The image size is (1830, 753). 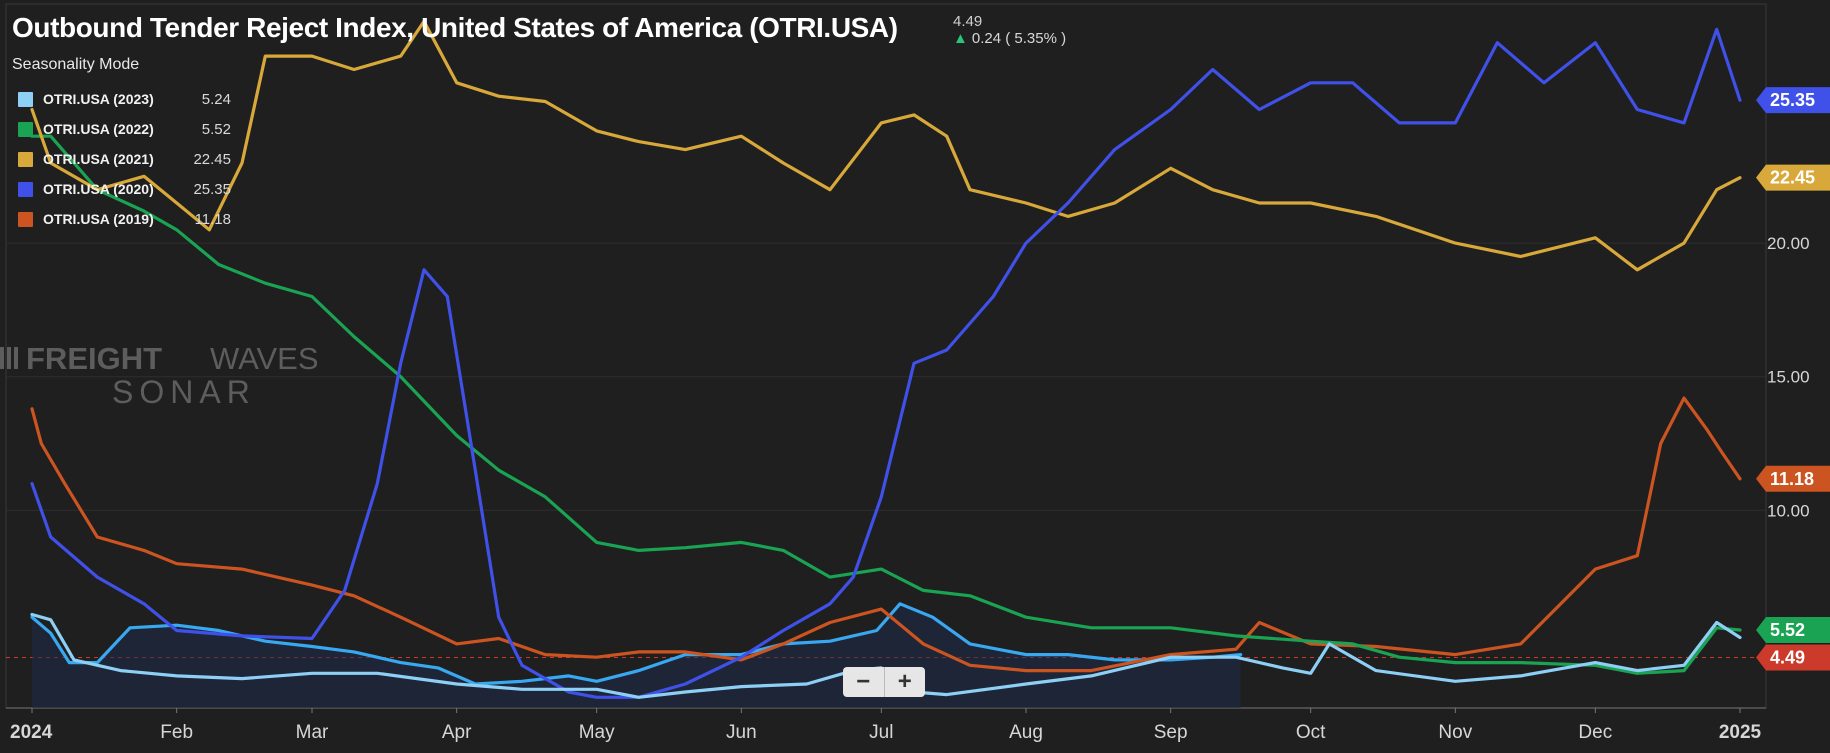 What do you see at coordinates (1171, 732) in the screenshot?
I see `x-tick-label: Sep` at bounding box center [1171, 732].